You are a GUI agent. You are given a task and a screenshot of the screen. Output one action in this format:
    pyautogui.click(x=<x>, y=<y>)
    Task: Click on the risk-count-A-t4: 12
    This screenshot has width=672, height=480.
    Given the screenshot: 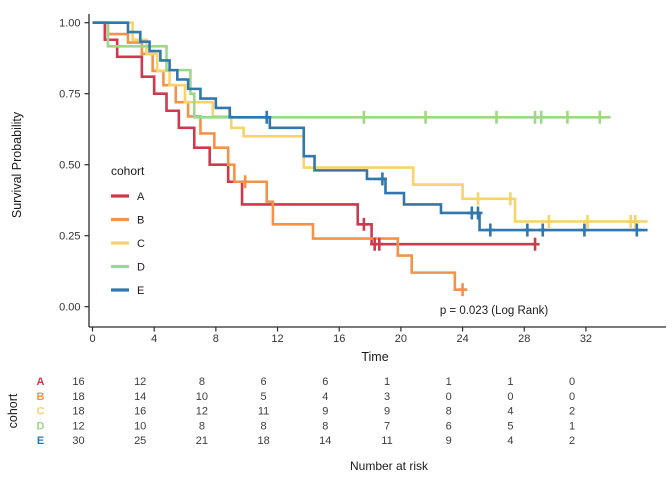 What is the action you would take?
    pyautogui.click(x=140, y=382)
    